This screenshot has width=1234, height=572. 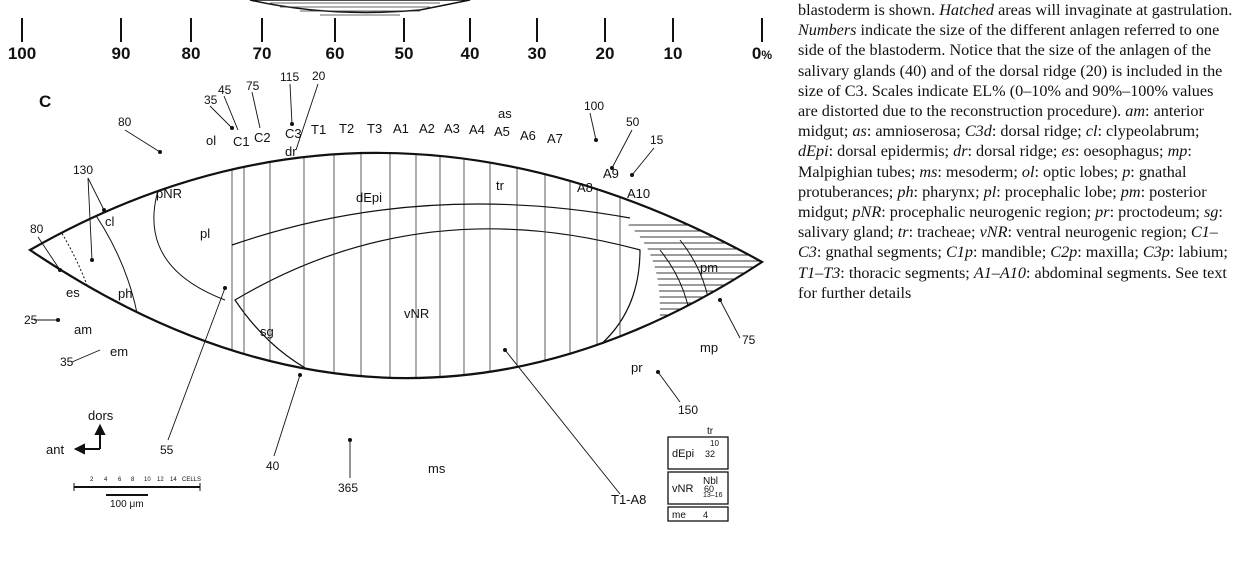 I want to click on num-20: 20, so click(x=319, y=76).